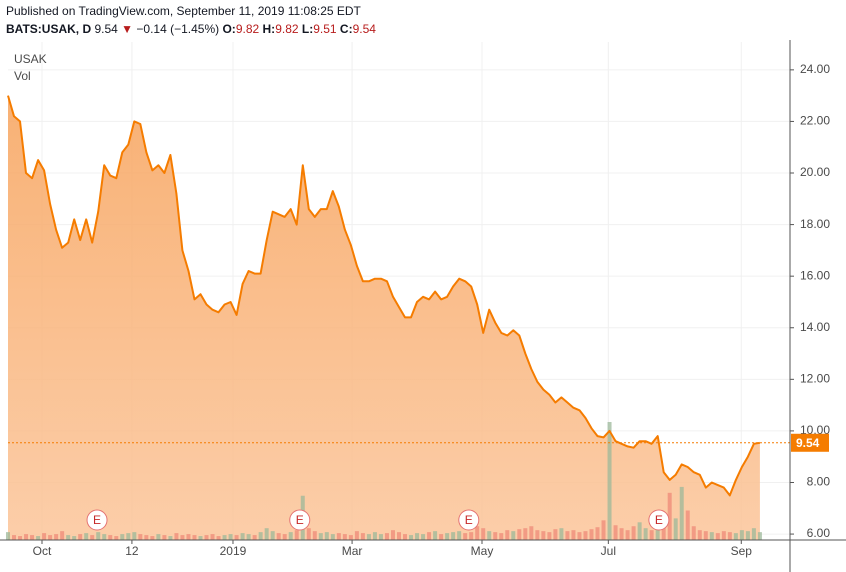 The width and height of the screenshot is (846, 572). Describe the element at coordinates (30, 59) in the screenshot. I see `series-label: USAK` at that location.